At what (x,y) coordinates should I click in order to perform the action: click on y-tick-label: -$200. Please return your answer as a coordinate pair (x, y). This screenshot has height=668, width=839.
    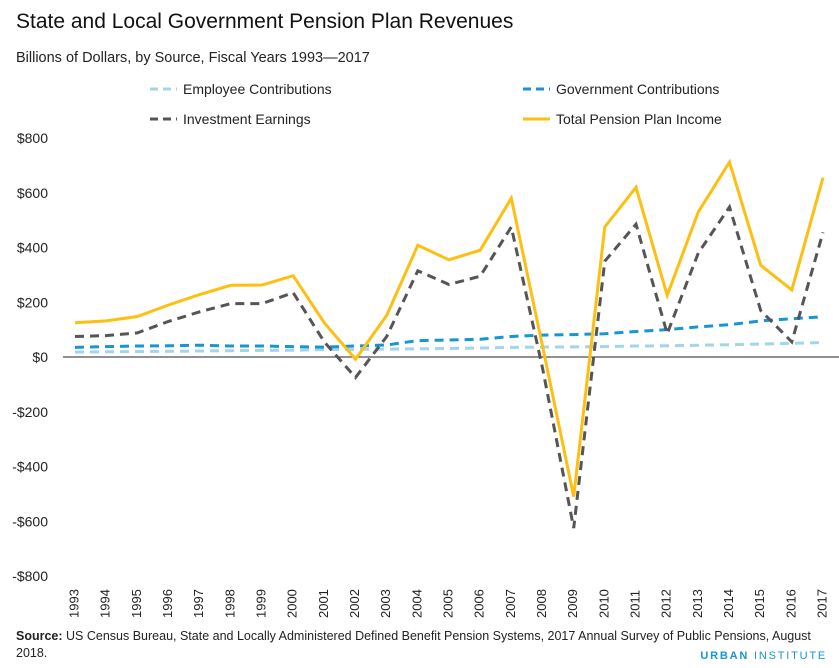
    Looking at the image, I should click on (30, 412).